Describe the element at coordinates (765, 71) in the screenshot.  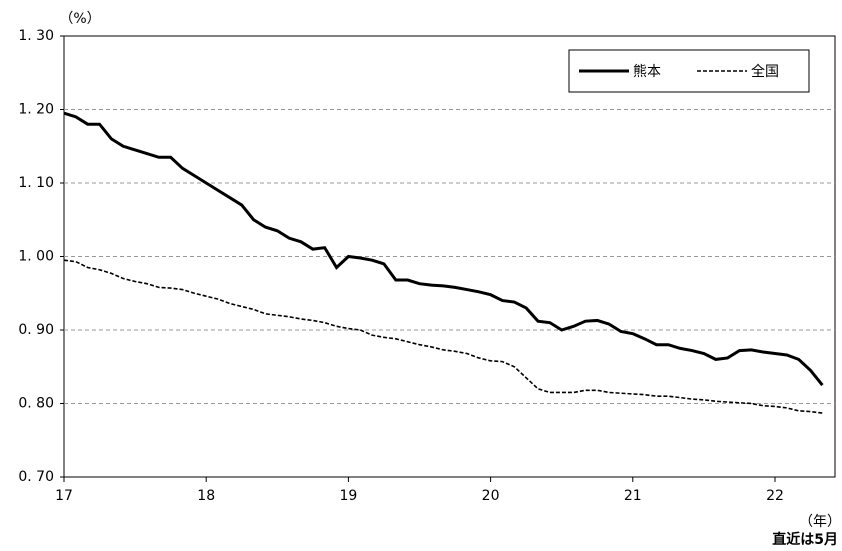
I see `legend-label: 全国` at that location.